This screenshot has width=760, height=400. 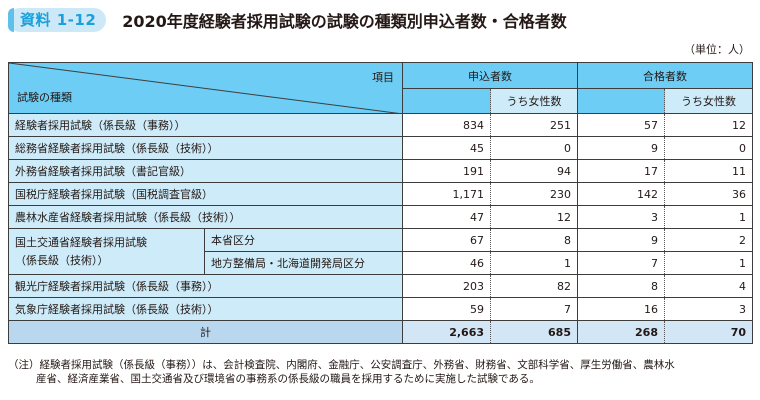 What do you see at coordinates (534, 101) in the screenshot?
I see `col-header-applicants-women: うち女性数` at bounding box center [534, 101].